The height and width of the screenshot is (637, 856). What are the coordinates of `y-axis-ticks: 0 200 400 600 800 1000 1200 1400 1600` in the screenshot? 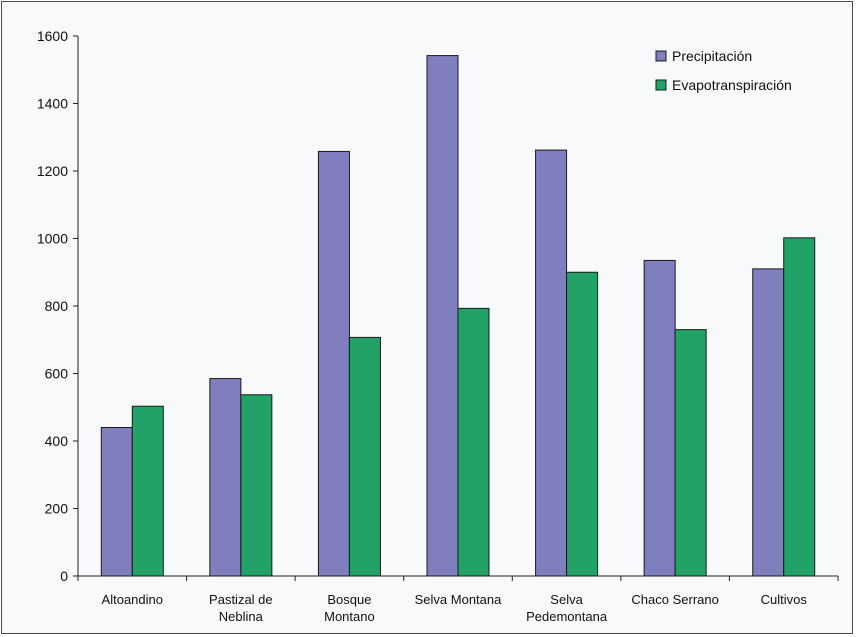 It's located at (57, 306).